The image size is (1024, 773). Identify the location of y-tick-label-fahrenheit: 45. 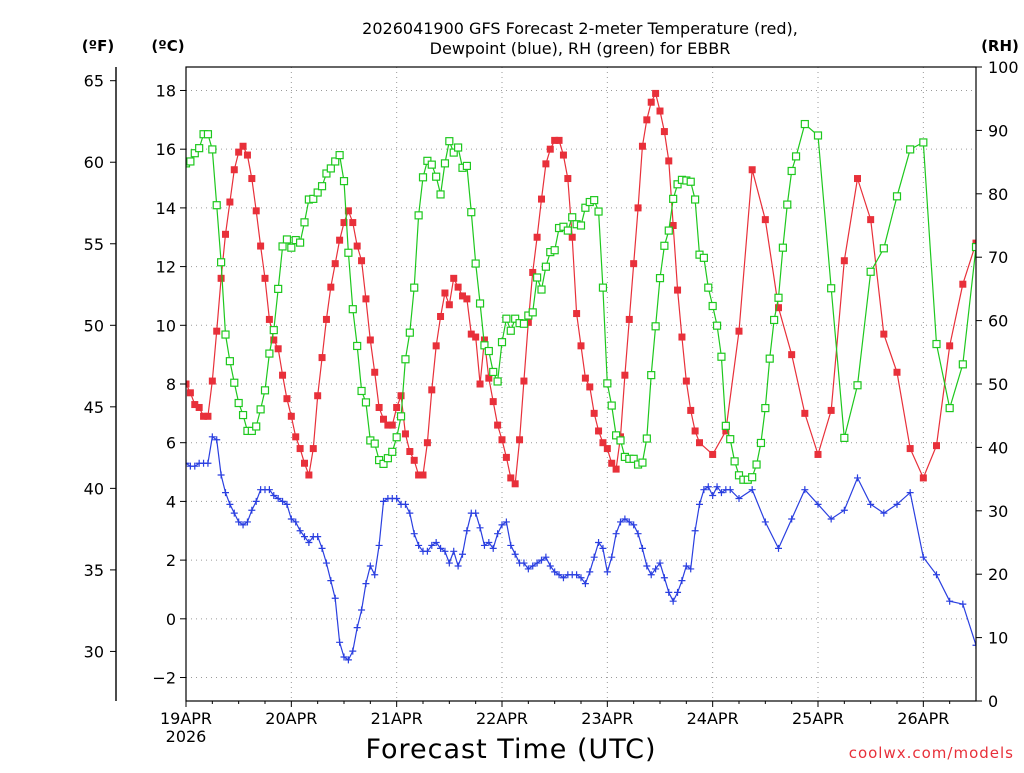
(94, 407).